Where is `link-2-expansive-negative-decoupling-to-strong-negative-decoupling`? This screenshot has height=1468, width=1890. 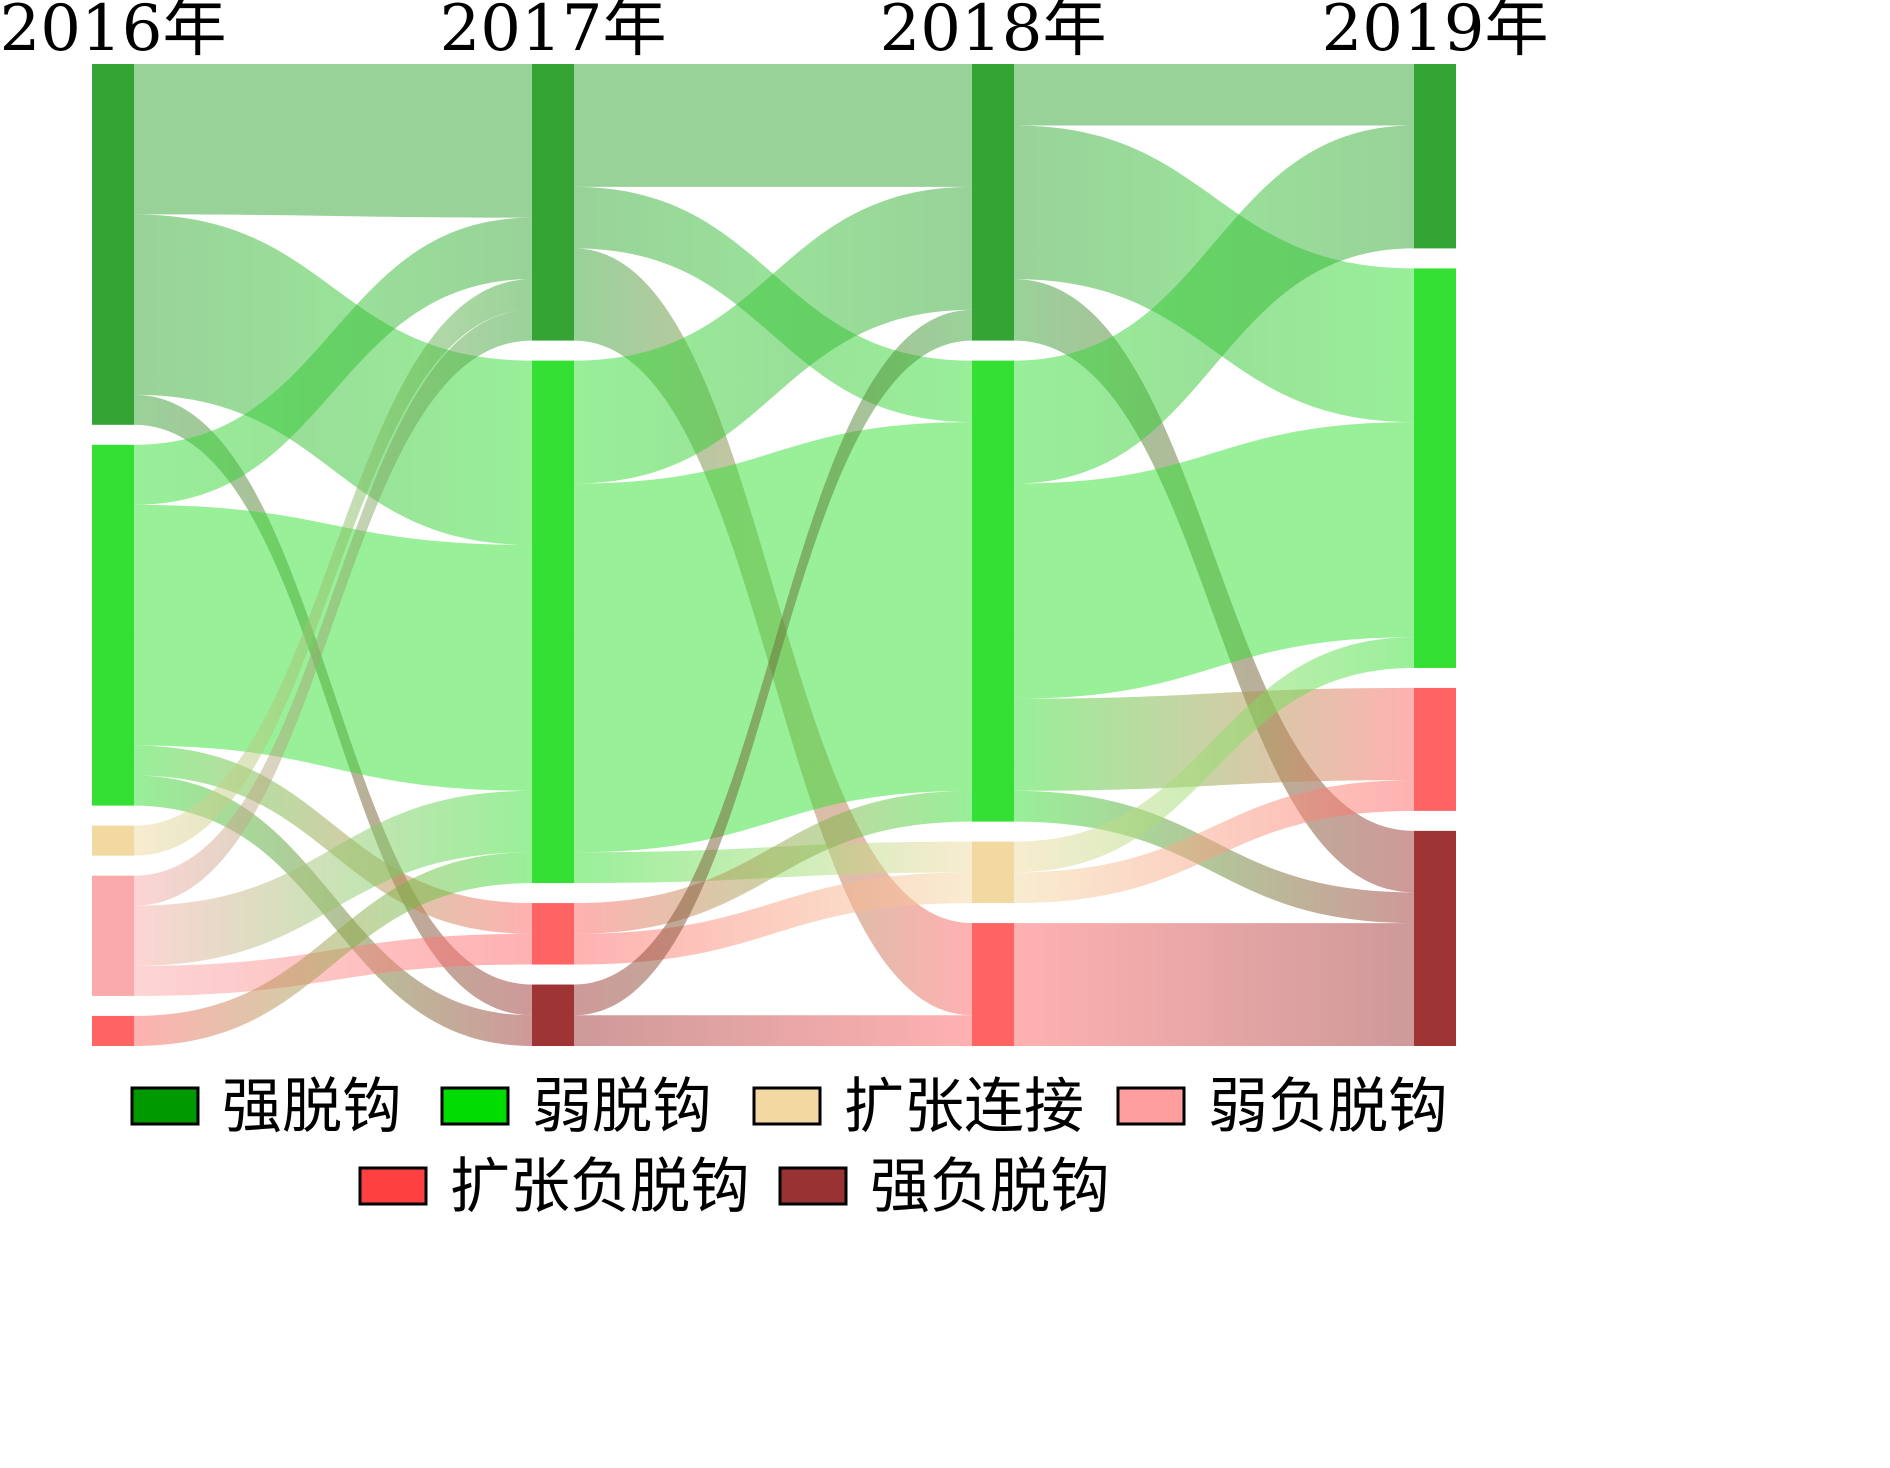
link-2-expansive-negative-decoupling-to-strong-negative-decoupling is located at coordinates (1214, 984).